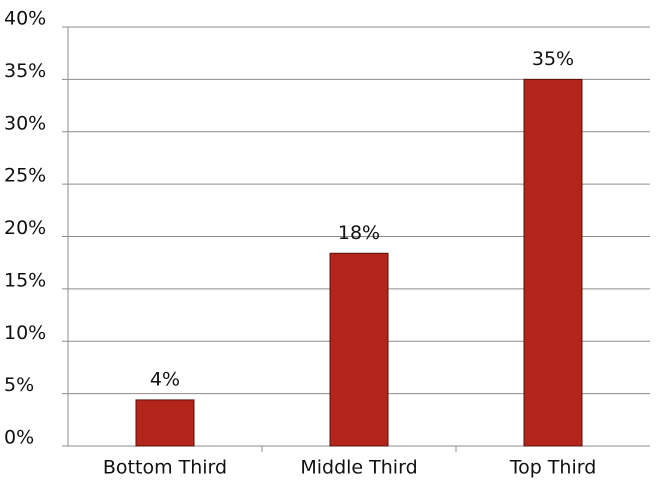  Describe the element at coordinates (19, 438) in the screenshot. I see `y-tick-label: 0%` at that location.